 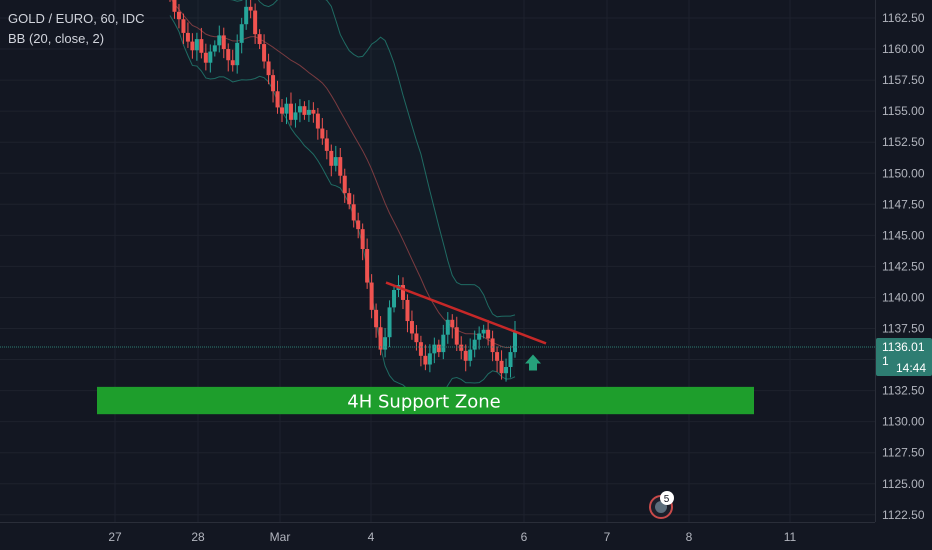 I want to click on y-tick-label: 1142.50, so click(x=903, y=266).